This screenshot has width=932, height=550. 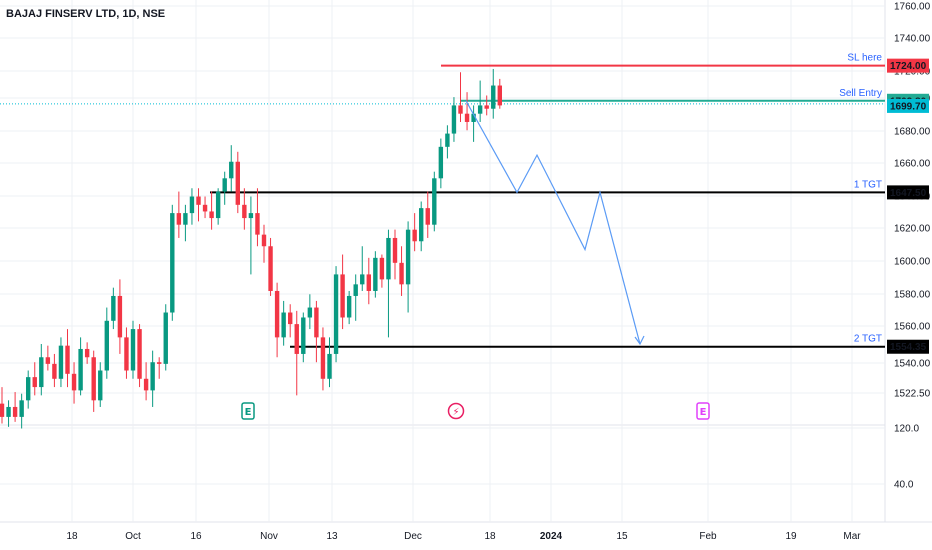 What do you see at coordinates (475, 411) in the screenshot?
I see `event-markers: E ⚡ E` at bounding box center [475, 411].